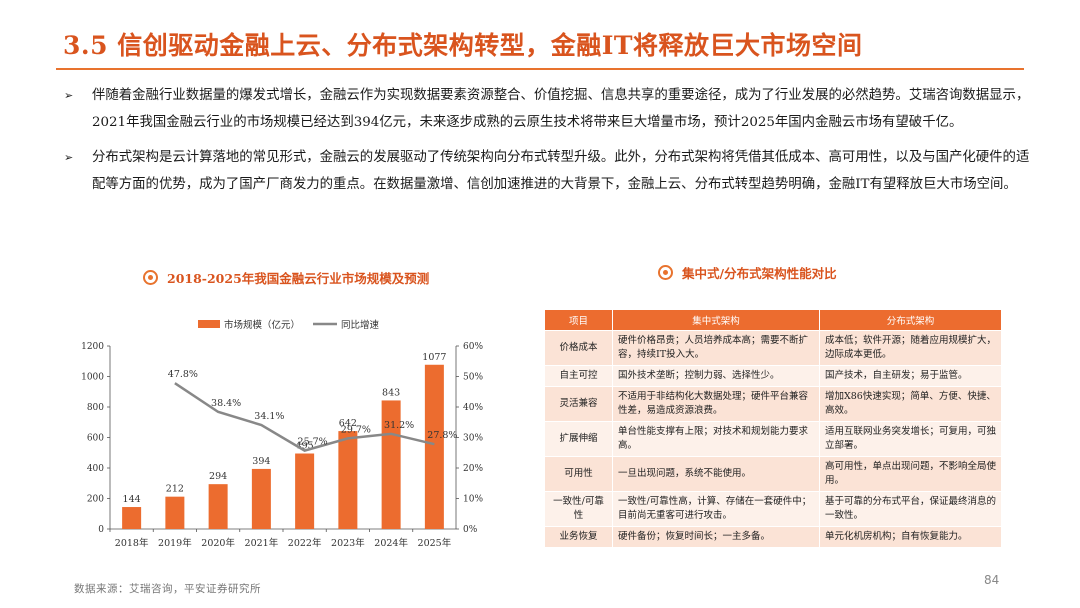 The image size is (1080, 608). What do you see at coordinates (578, 348) in the screenshot?
I see `table-cell-item: 价格成本` at bounding box center [578, 348].